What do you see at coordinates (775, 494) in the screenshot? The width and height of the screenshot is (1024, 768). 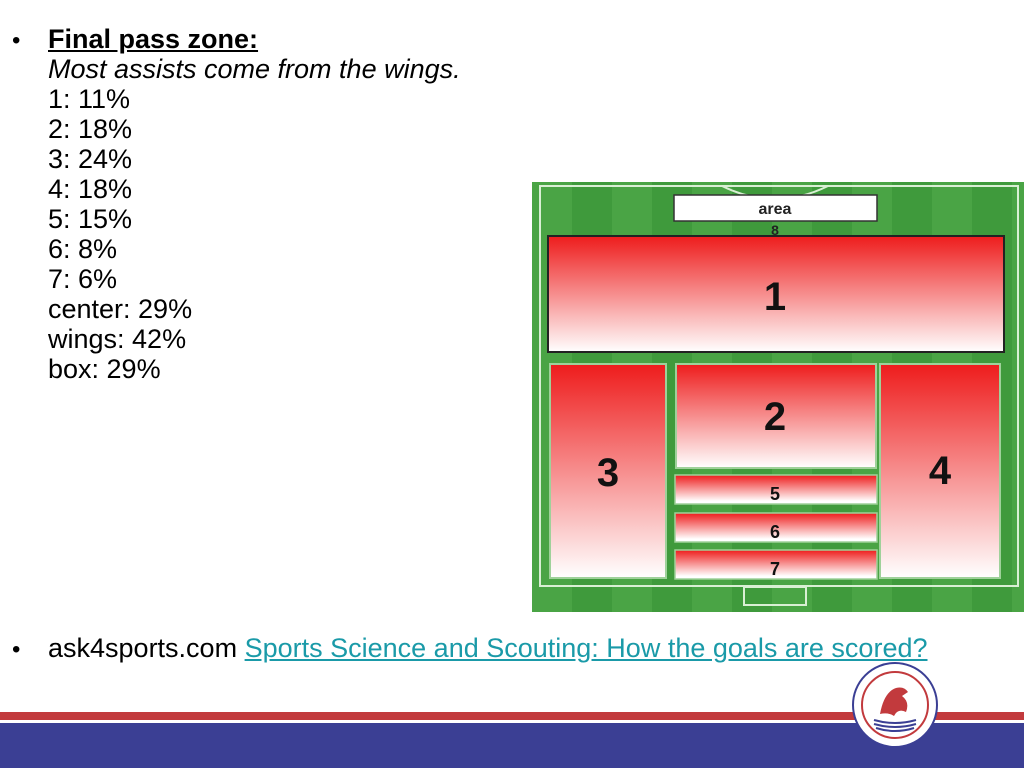 I see `zone-5-label: 5` at bounding box center [775, 494].